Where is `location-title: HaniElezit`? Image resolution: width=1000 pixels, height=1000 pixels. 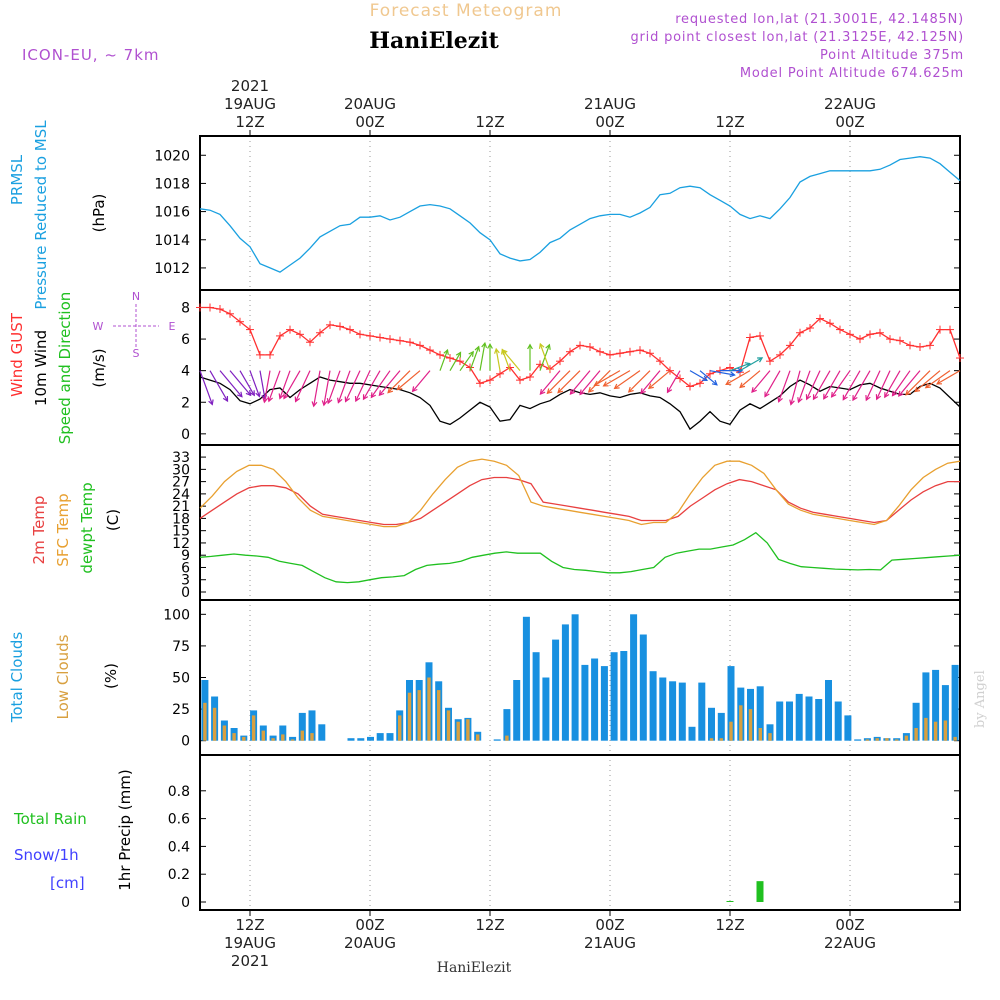 location-title: HaniElezit is located at coordinates (434, 41).